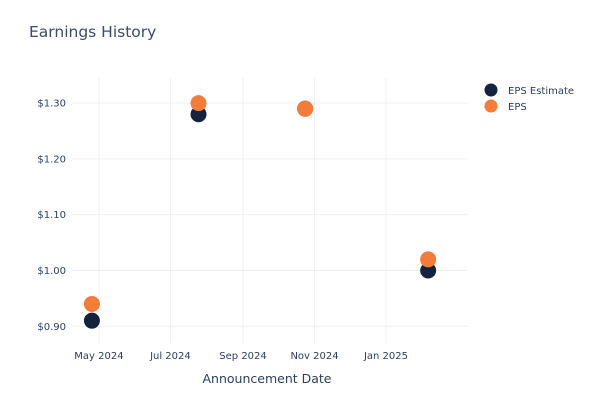 The width and height of the screenshot is (590, 410). Describe the element at coordinates (491, 106) in the screenshot. I see `legend-marker-eps` at that location.